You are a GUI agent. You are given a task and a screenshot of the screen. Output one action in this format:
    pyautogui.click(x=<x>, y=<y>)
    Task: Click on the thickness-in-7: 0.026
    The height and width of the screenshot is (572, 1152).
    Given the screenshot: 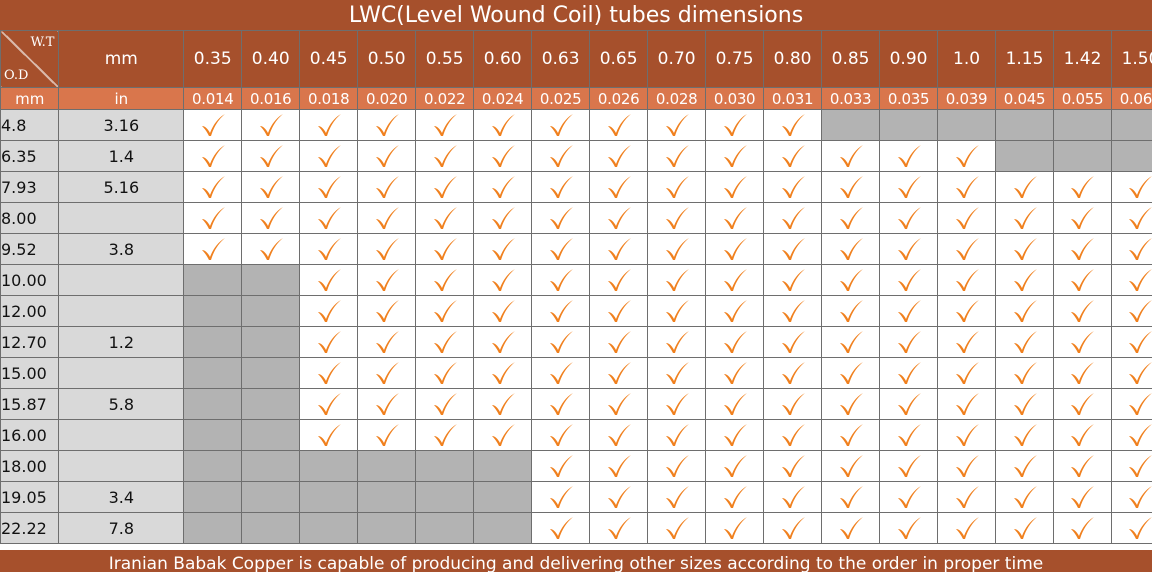 What is the action you would take?
    pyautogui.click(x=619, y=98)
    